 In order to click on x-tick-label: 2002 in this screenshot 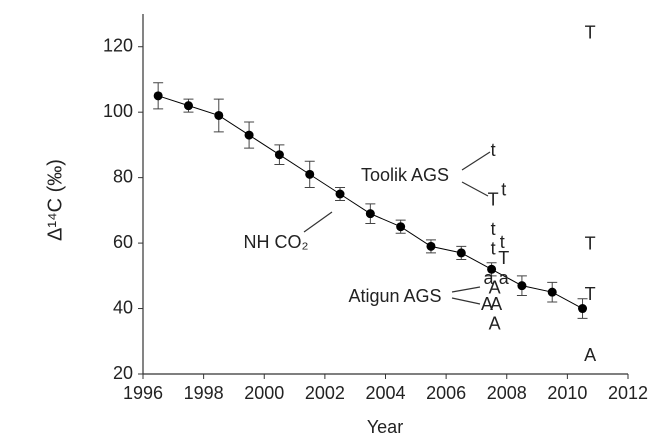, I will do `click(325, 393)`.